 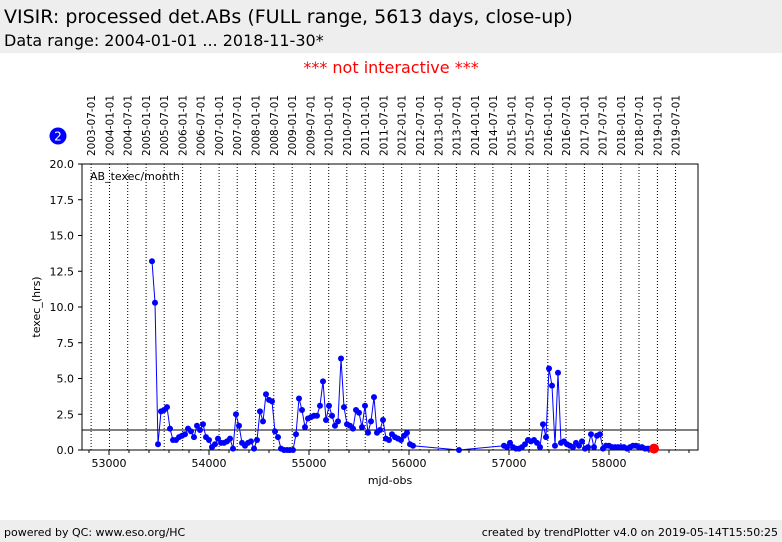 I want to click on date-tick-label: 2015-07-01, so click(x=530, y=125).